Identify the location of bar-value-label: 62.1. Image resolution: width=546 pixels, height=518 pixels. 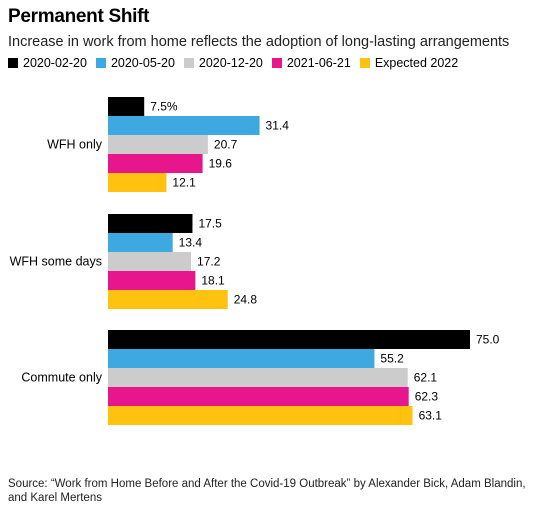
(426, 378).